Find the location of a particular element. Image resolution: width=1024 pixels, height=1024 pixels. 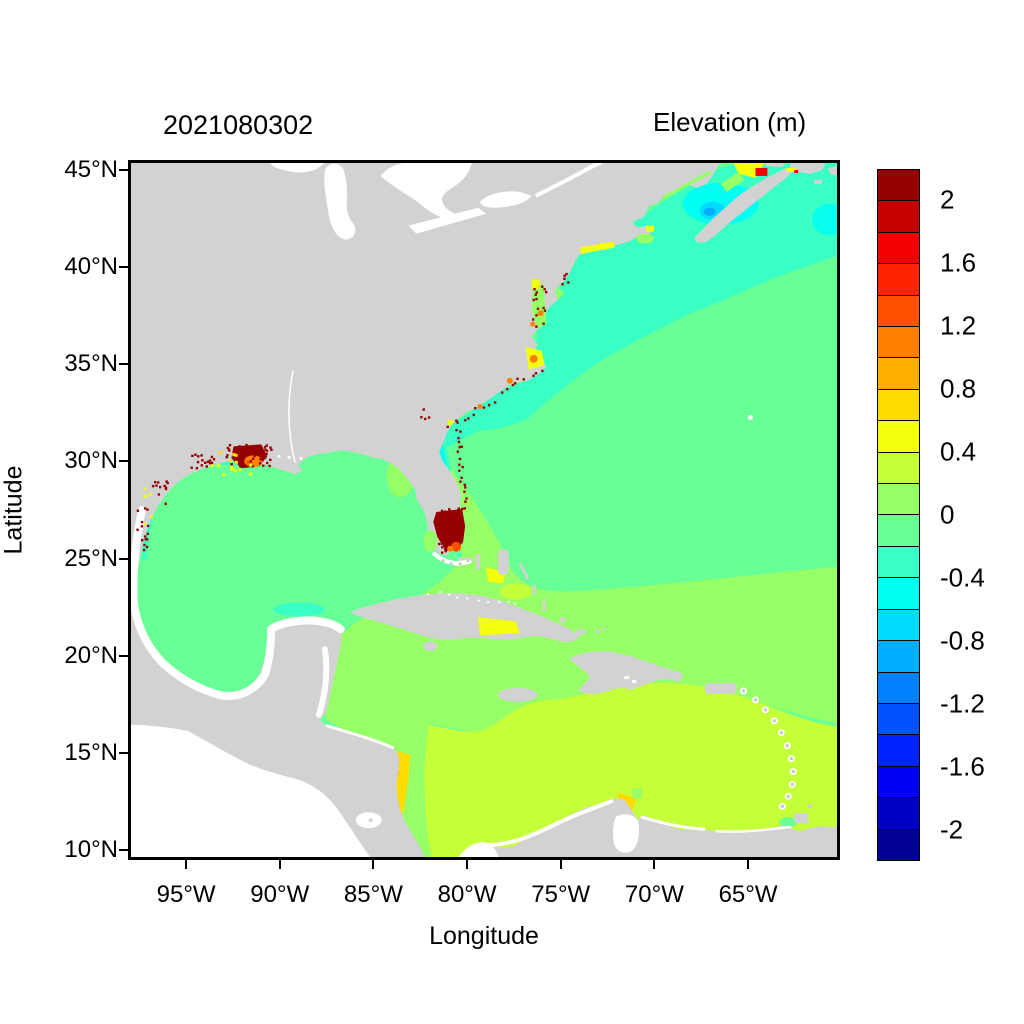

y-tick-label: 40°N is located at coordinates (91, 266).